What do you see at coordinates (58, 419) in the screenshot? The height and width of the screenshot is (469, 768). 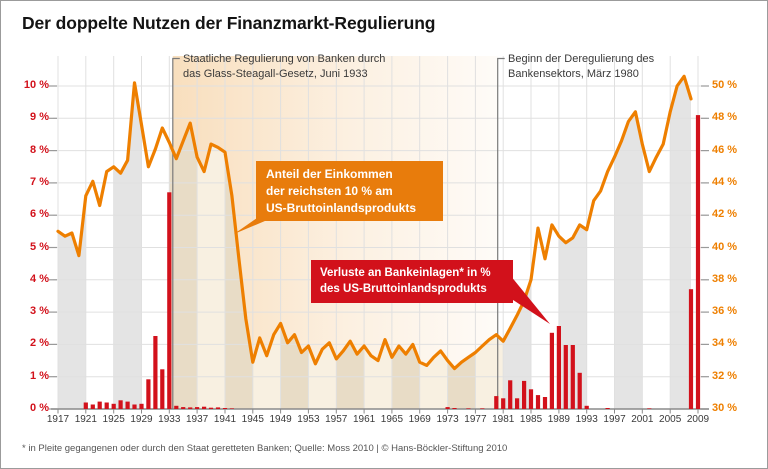 I see `x-axis-tick-label: 1917` at bounding box center [58, 419].